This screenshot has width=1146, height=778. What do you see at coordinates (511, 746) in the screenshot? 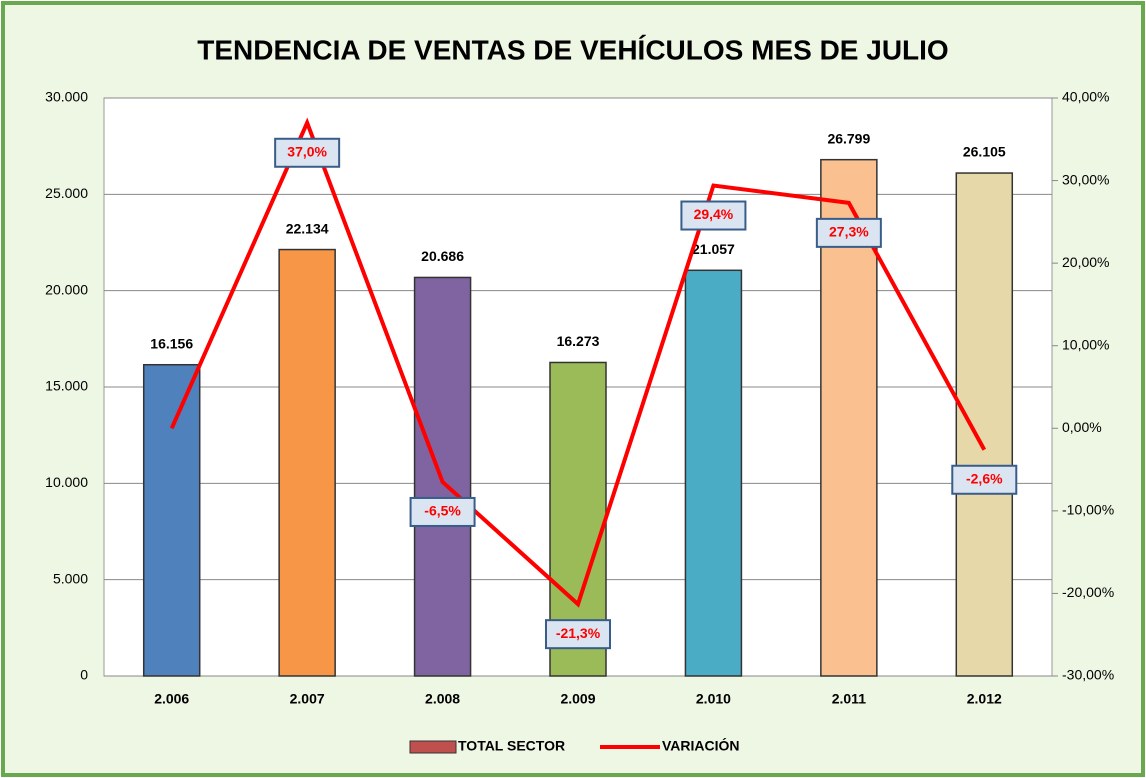
I see `legend-label: TOTAL SECTOR` at bounding box center [511, 746].